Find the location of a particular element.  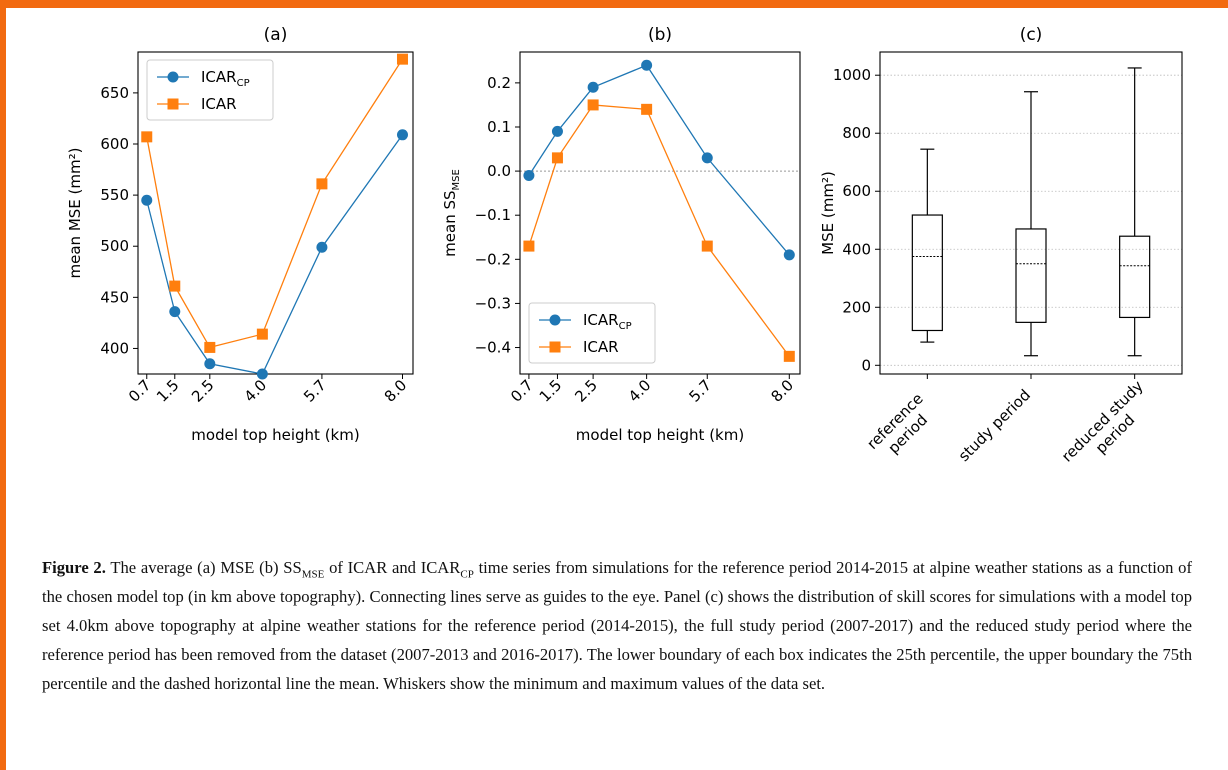

y-tick-label: 800 is located at coordinates (856, 133).